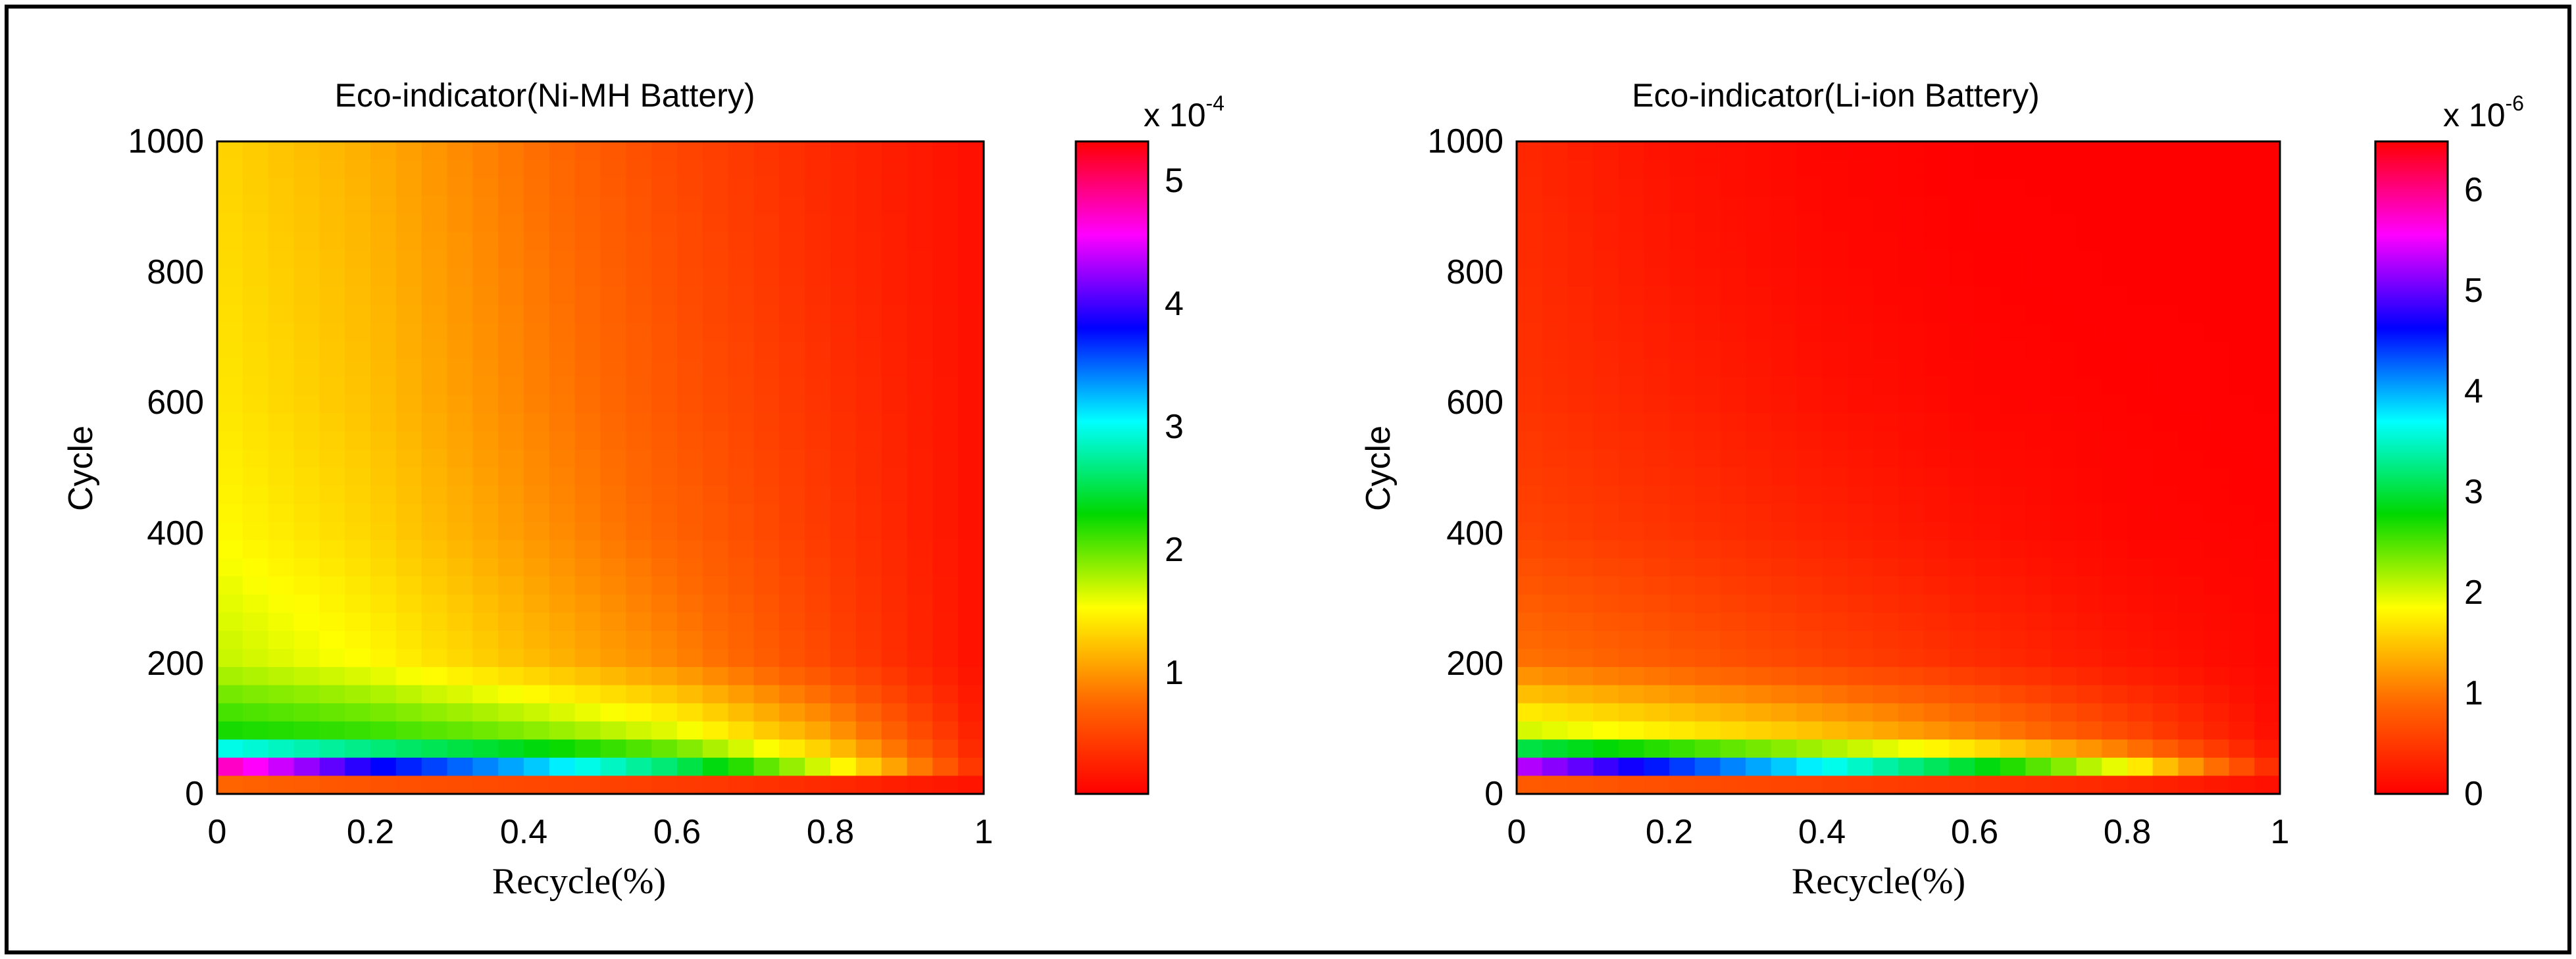 The width and height of the screenshot is (2576, 959). I want to click on colorbar-tick-label: 1, so click(1174, 673).